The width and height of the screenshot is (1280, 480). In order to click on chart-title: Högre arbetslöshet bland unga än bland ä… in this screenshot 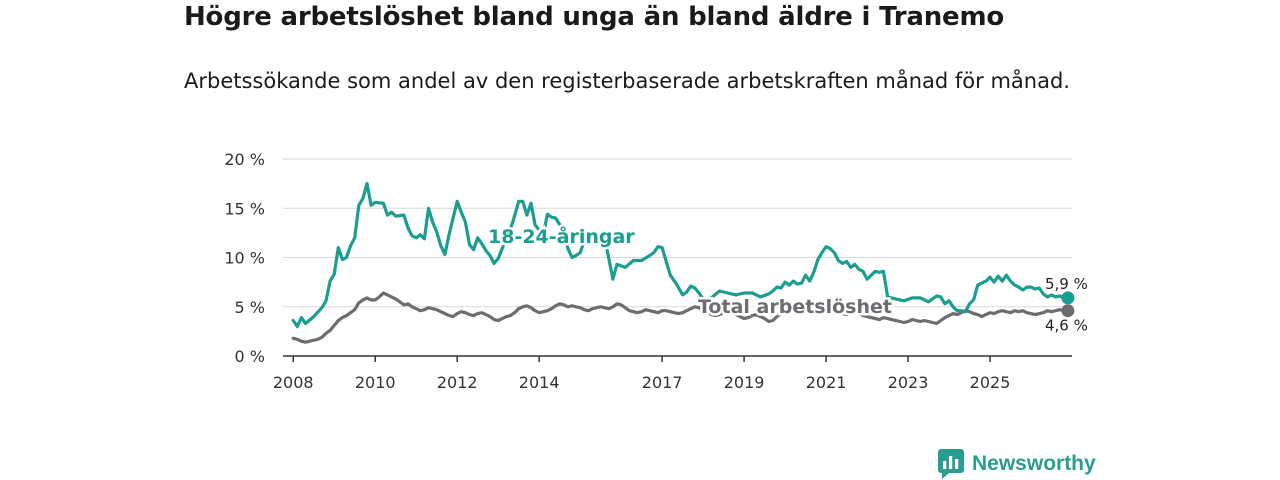, I will do `click(594, 17)`.